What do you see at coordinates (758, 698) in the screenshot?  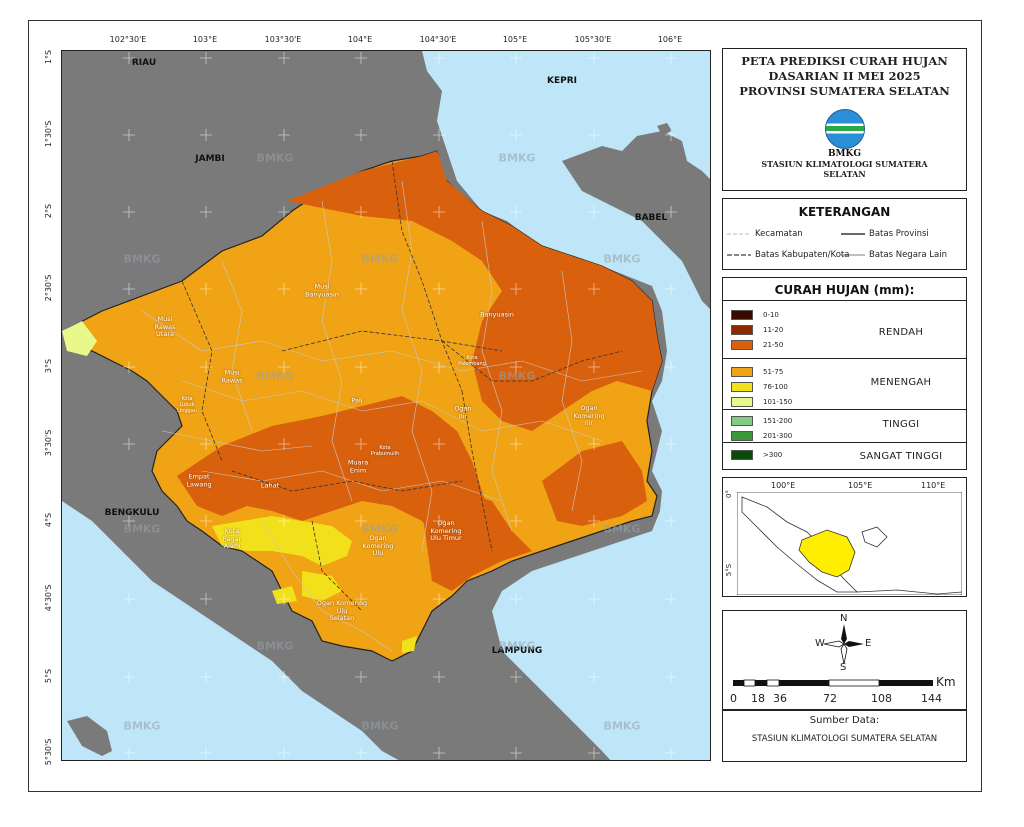 I see `scale-tick-18: 18` at bounding box center [758, 698].